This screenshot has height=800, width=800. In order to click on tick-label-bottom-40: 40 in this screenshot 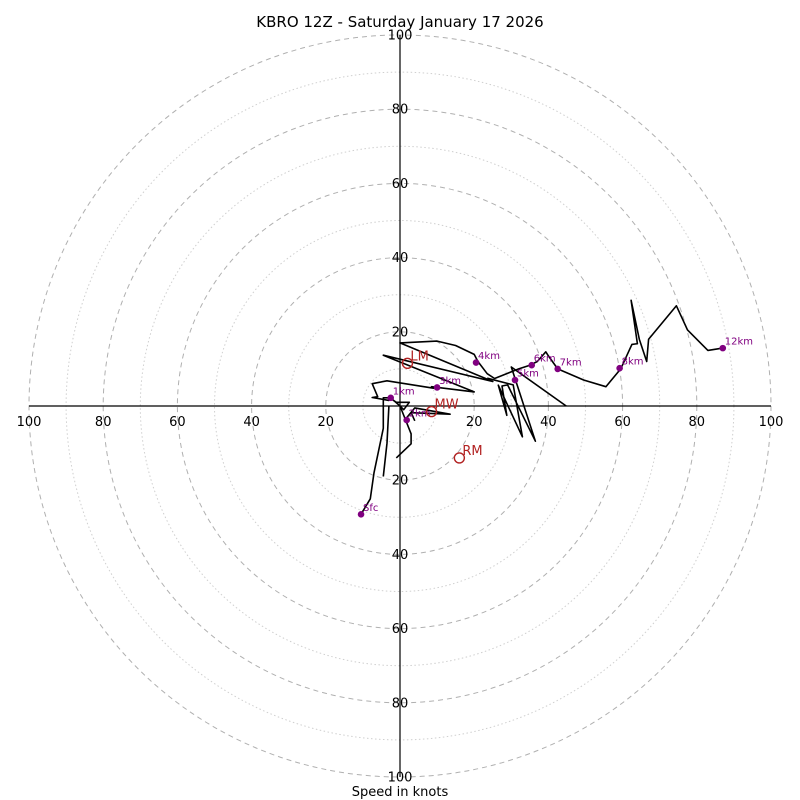, I will do `click(400, 555)`.